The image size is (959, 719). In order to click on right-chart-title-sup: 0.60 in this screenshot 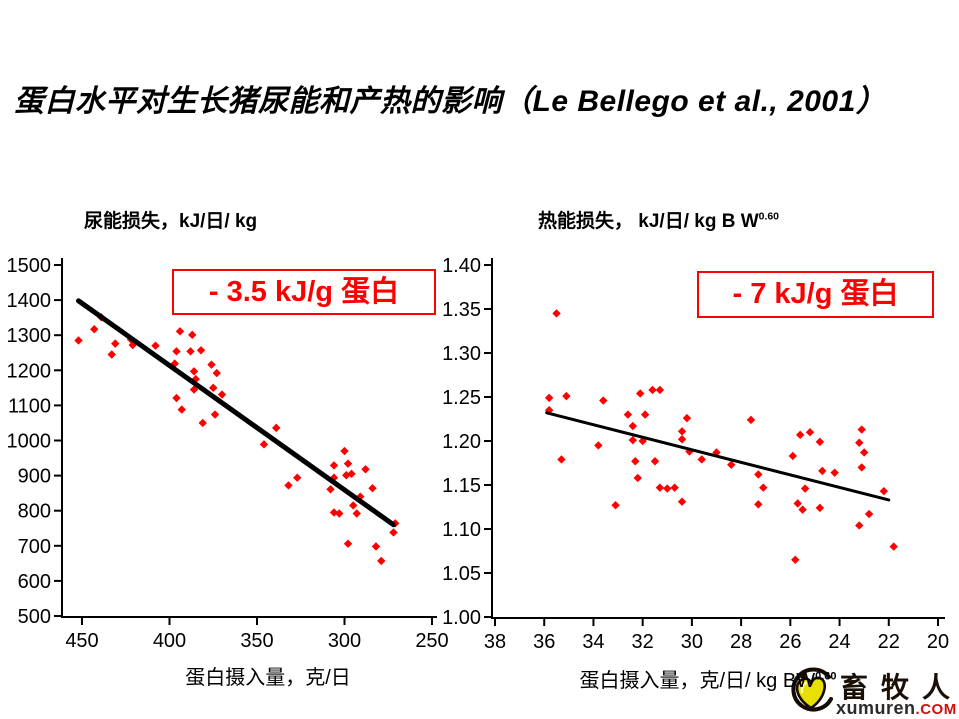, I will do `click(768, 217)`.